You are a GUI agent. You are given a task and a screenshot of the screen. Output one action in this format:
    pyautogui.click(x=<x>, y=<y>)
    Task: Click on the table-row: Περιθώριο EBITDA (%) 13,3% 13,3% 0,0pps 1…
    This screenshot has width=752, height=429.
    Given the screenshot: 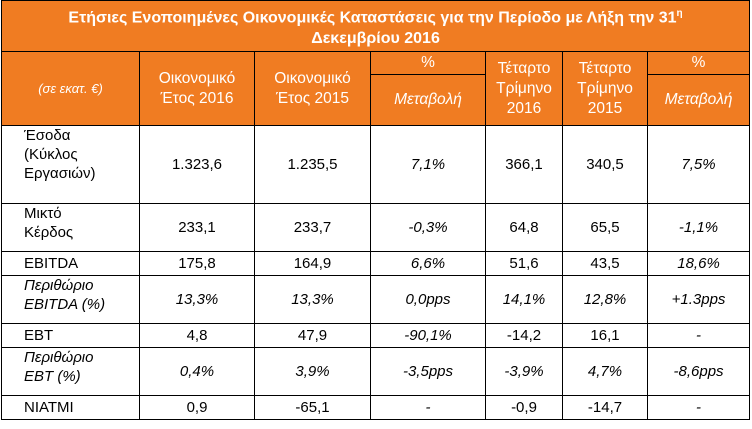 What is the action you would take?
    pyautogui.click(x=376, y=300)
    